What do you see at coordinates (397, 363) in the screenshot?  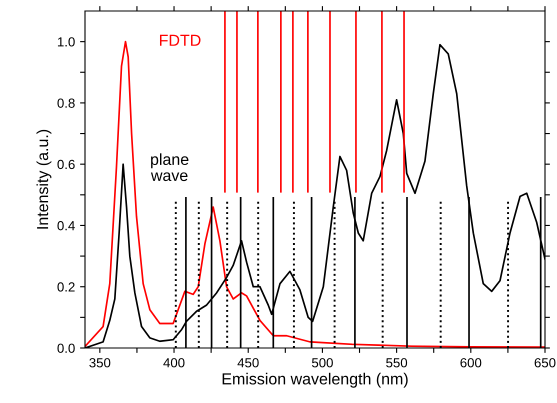 I see `x-tick-label: 550` at bounding box center [397, 363].